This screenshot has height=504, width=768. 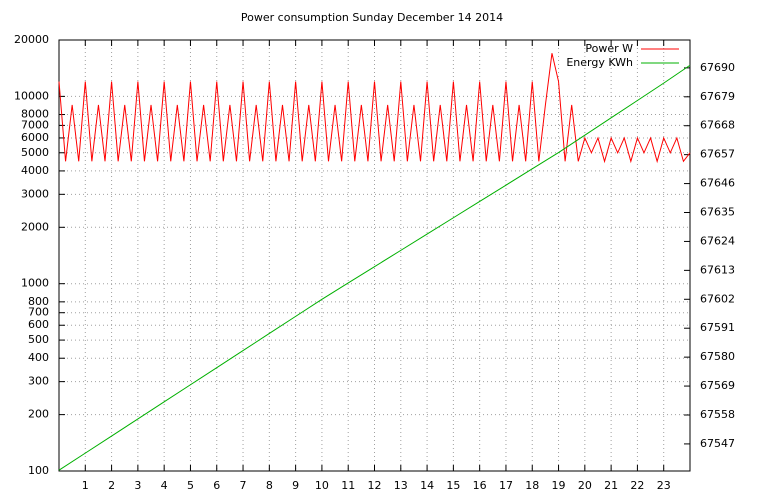 I want to click on x-tick-label: 14, so click(x=427, y=485).